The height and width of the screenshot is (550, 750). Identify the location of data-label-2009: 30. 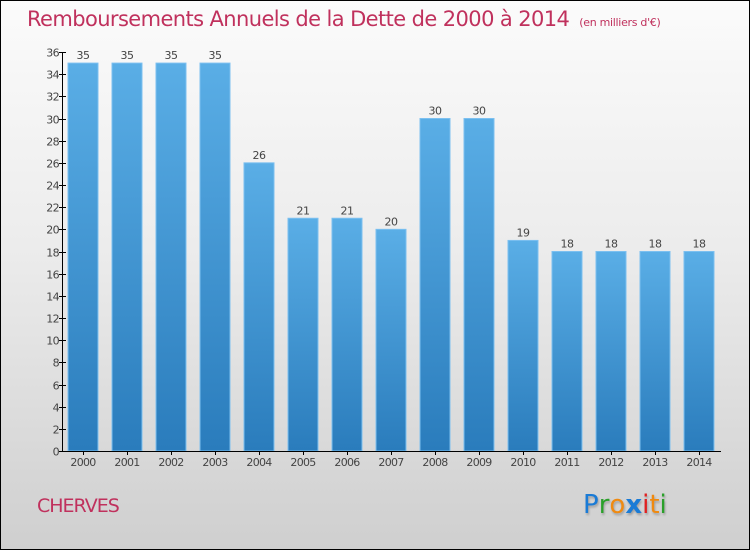
(479, 111).